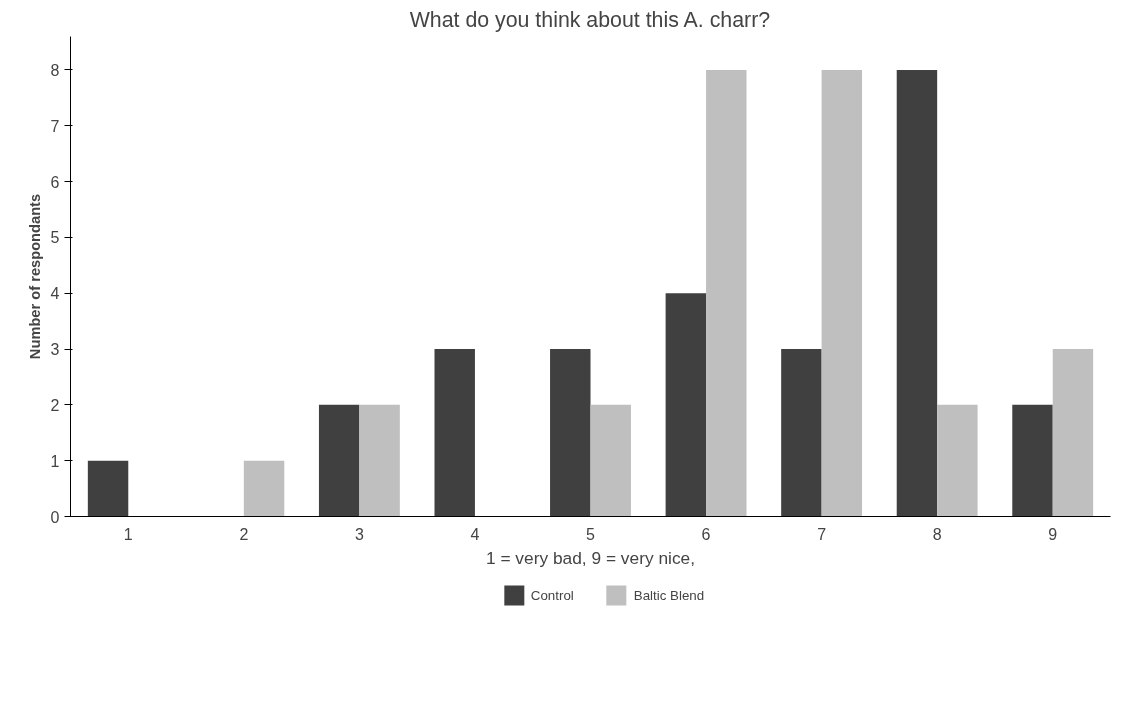  Describe the element at coordinates (552, 595) in the screenshot. I see `legend-label: Control` at that location.